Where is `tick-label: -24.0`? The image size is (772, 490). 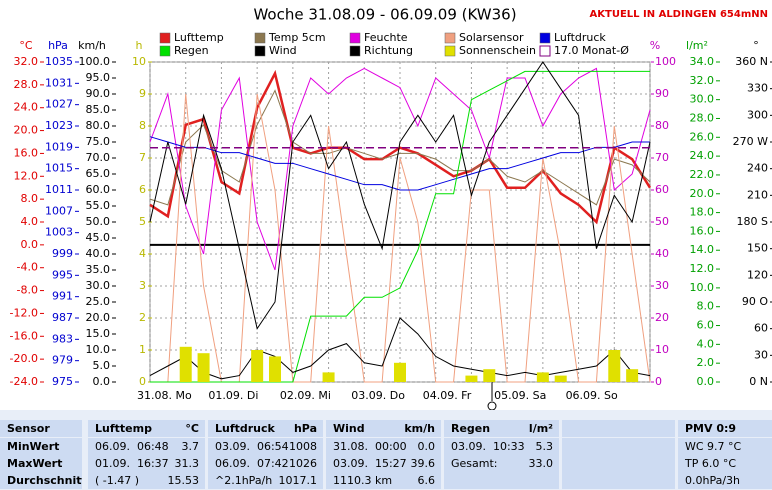 tick-label: -24.0 is located at coordinates (24, 381).